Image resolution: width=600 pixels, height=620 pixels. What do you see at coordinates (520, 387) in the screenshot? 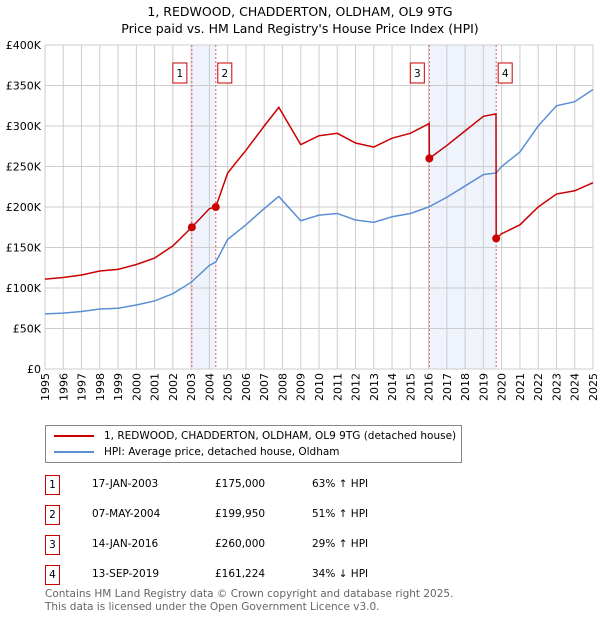
I see `x-tick-label: 2021` at bounding box center [520, 387].